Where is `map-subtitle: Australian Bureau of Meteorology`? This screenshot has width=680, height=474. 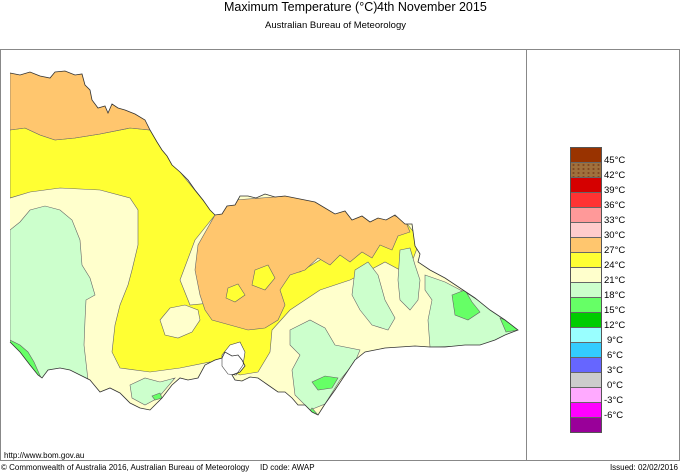
map-subtitle: Australian Bureau of Meteorology is located at coordinates (335, 25).